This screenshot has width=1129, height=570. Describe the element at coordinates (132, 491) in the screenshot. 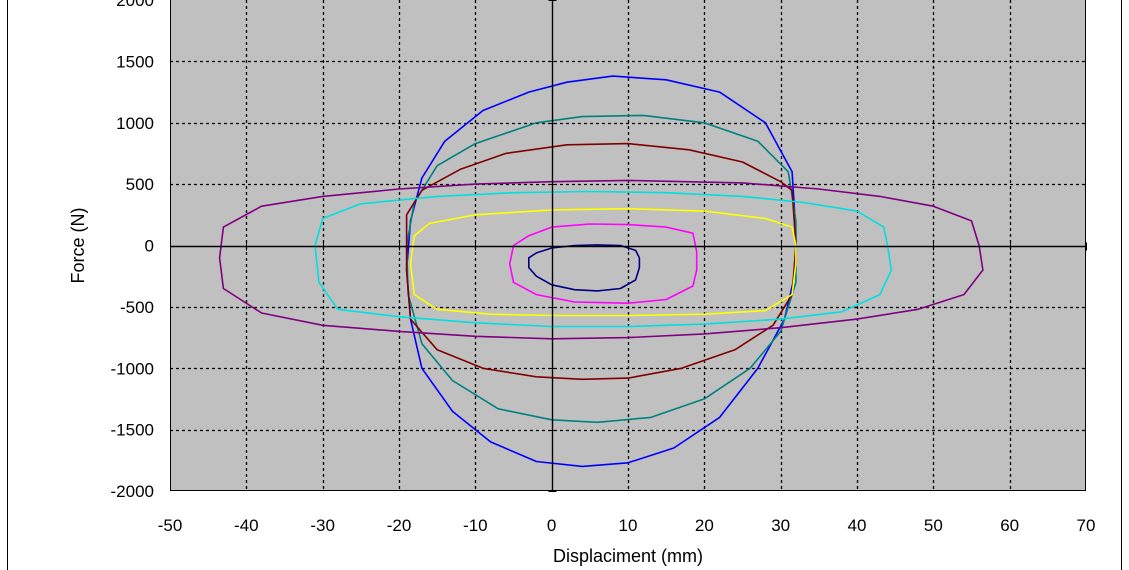

I see `y-tick-label: -2000` at that location.